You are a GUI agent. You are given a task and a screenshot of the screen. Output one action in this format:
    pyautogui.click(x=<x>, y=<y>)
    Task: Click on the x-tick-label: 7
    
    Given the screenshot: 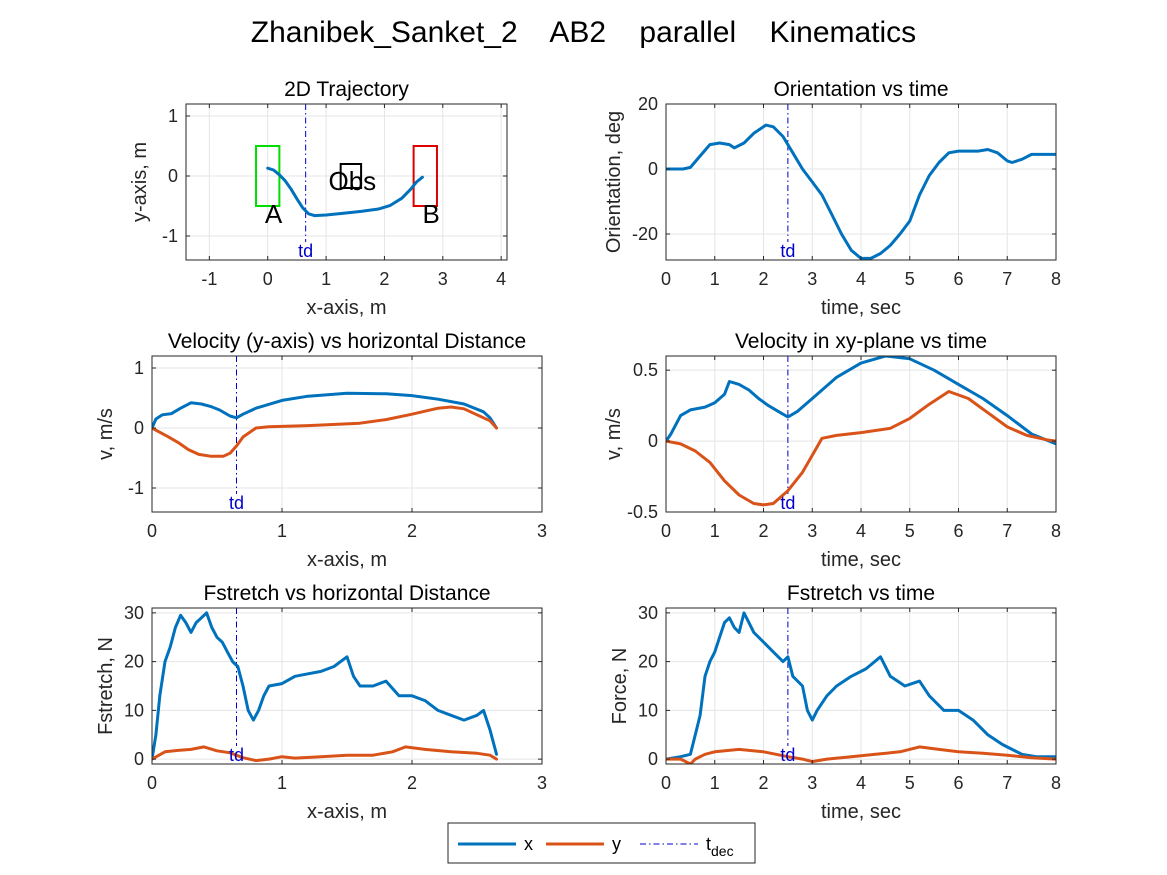 What is the action you would take?
    pyautogui.click(x=1007, y=531)
    